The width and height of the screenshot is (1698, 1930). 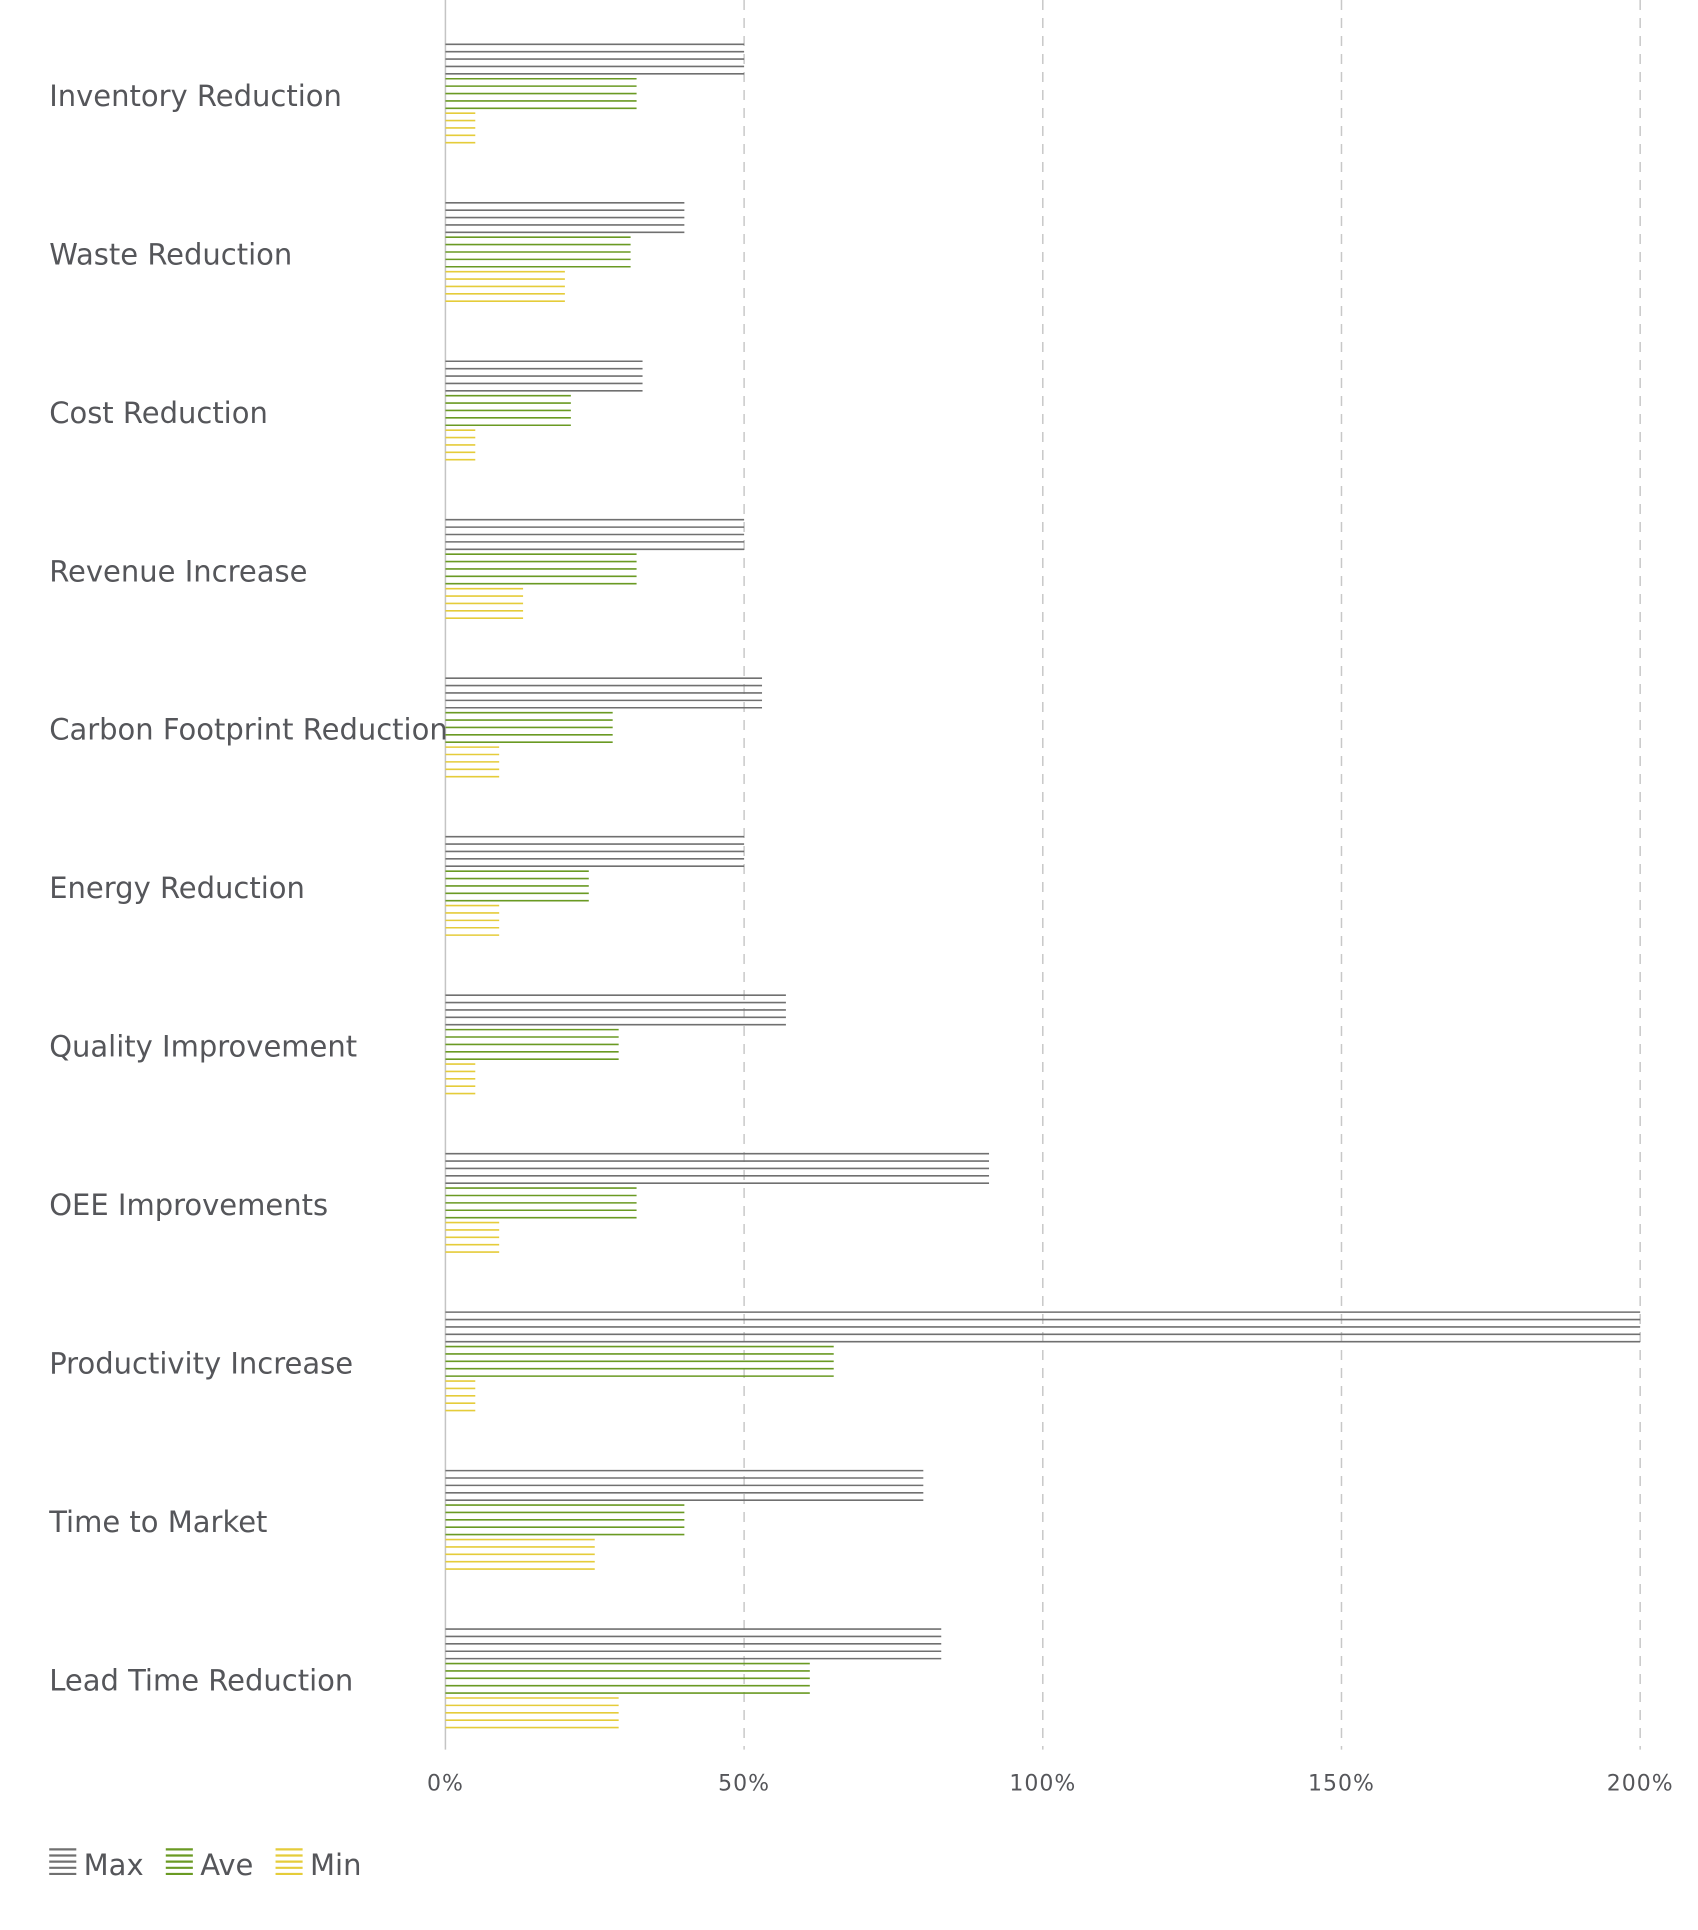 What do you see at coordinates (460, 128) in the screenshot?
I see `bar-min-inventory-reduction` at bounding box center [460, 128].